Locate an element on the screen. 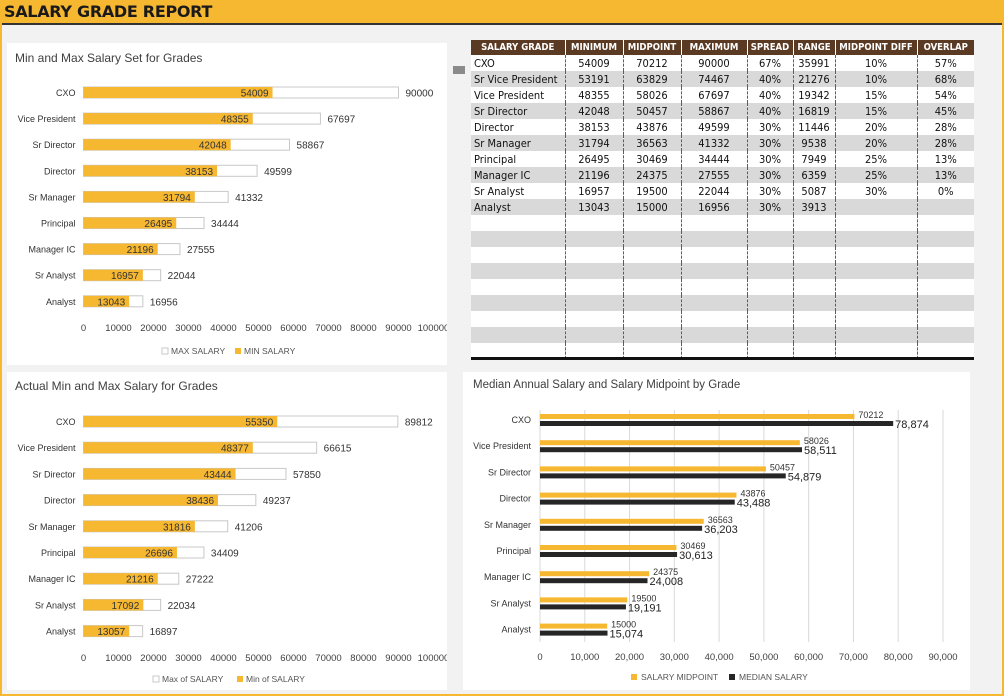 The height and width of the screenshot is (696, 1004). category-label: Analyst is located at coordinates (516, 630).